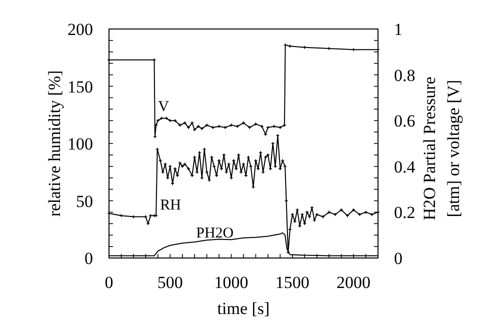  I want to click on x-tick-label: 1000, so click(231, 282).